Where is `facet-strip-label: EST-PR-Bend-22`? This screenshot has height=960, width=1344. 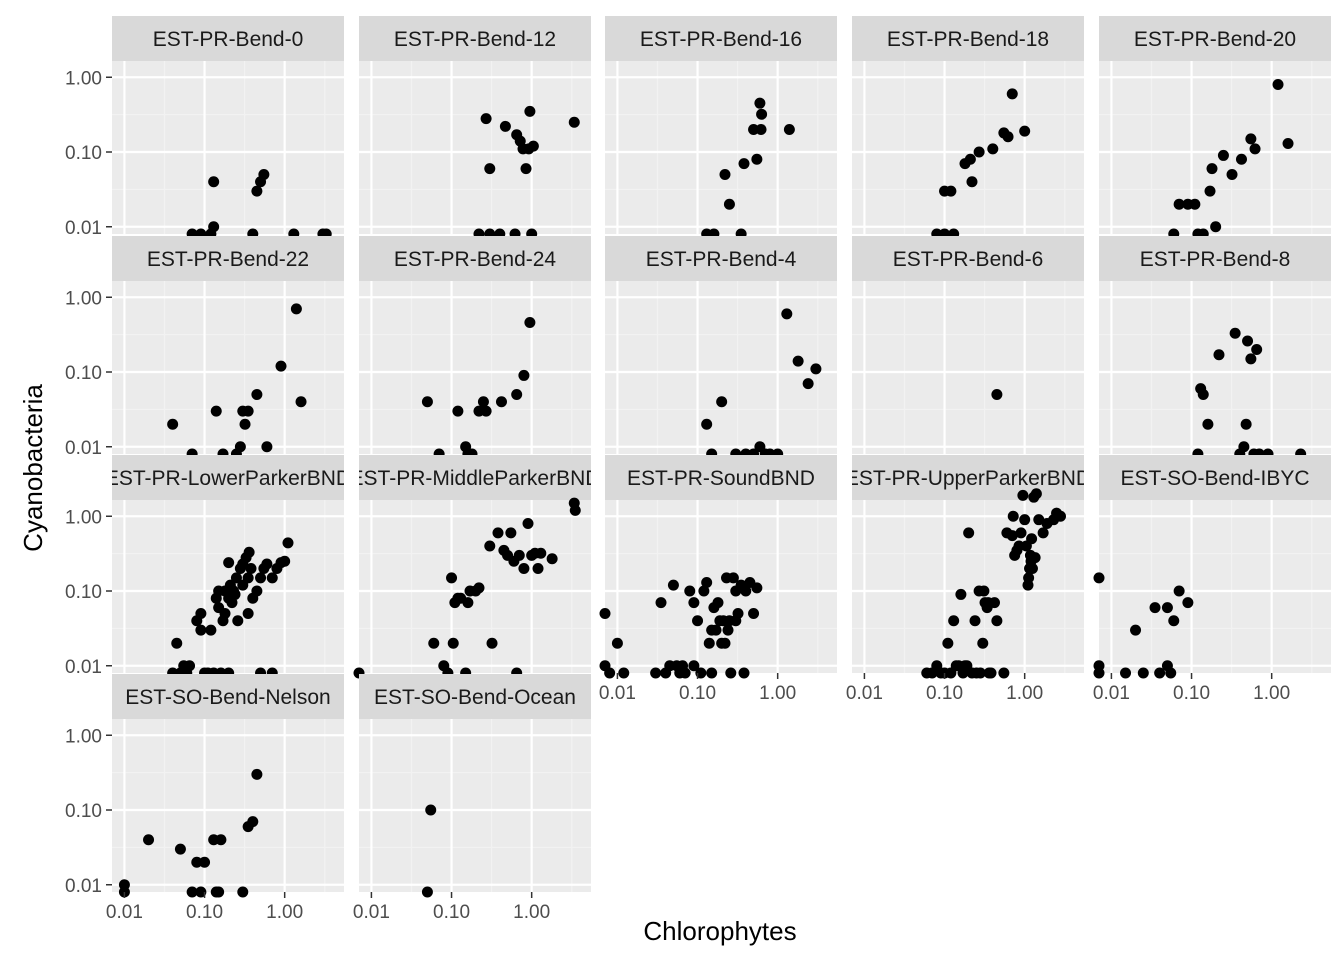
facet-strip-label: EST-PR-Bend-22 is located at coordinates (228, 259).